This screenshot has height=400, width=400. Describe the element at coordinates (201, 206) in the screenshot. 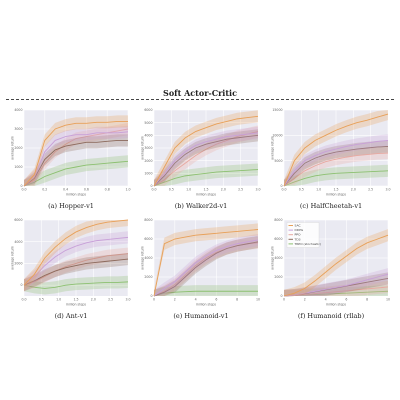

I see `caption-walker2d: (b) Walker2d-v1` at that location.